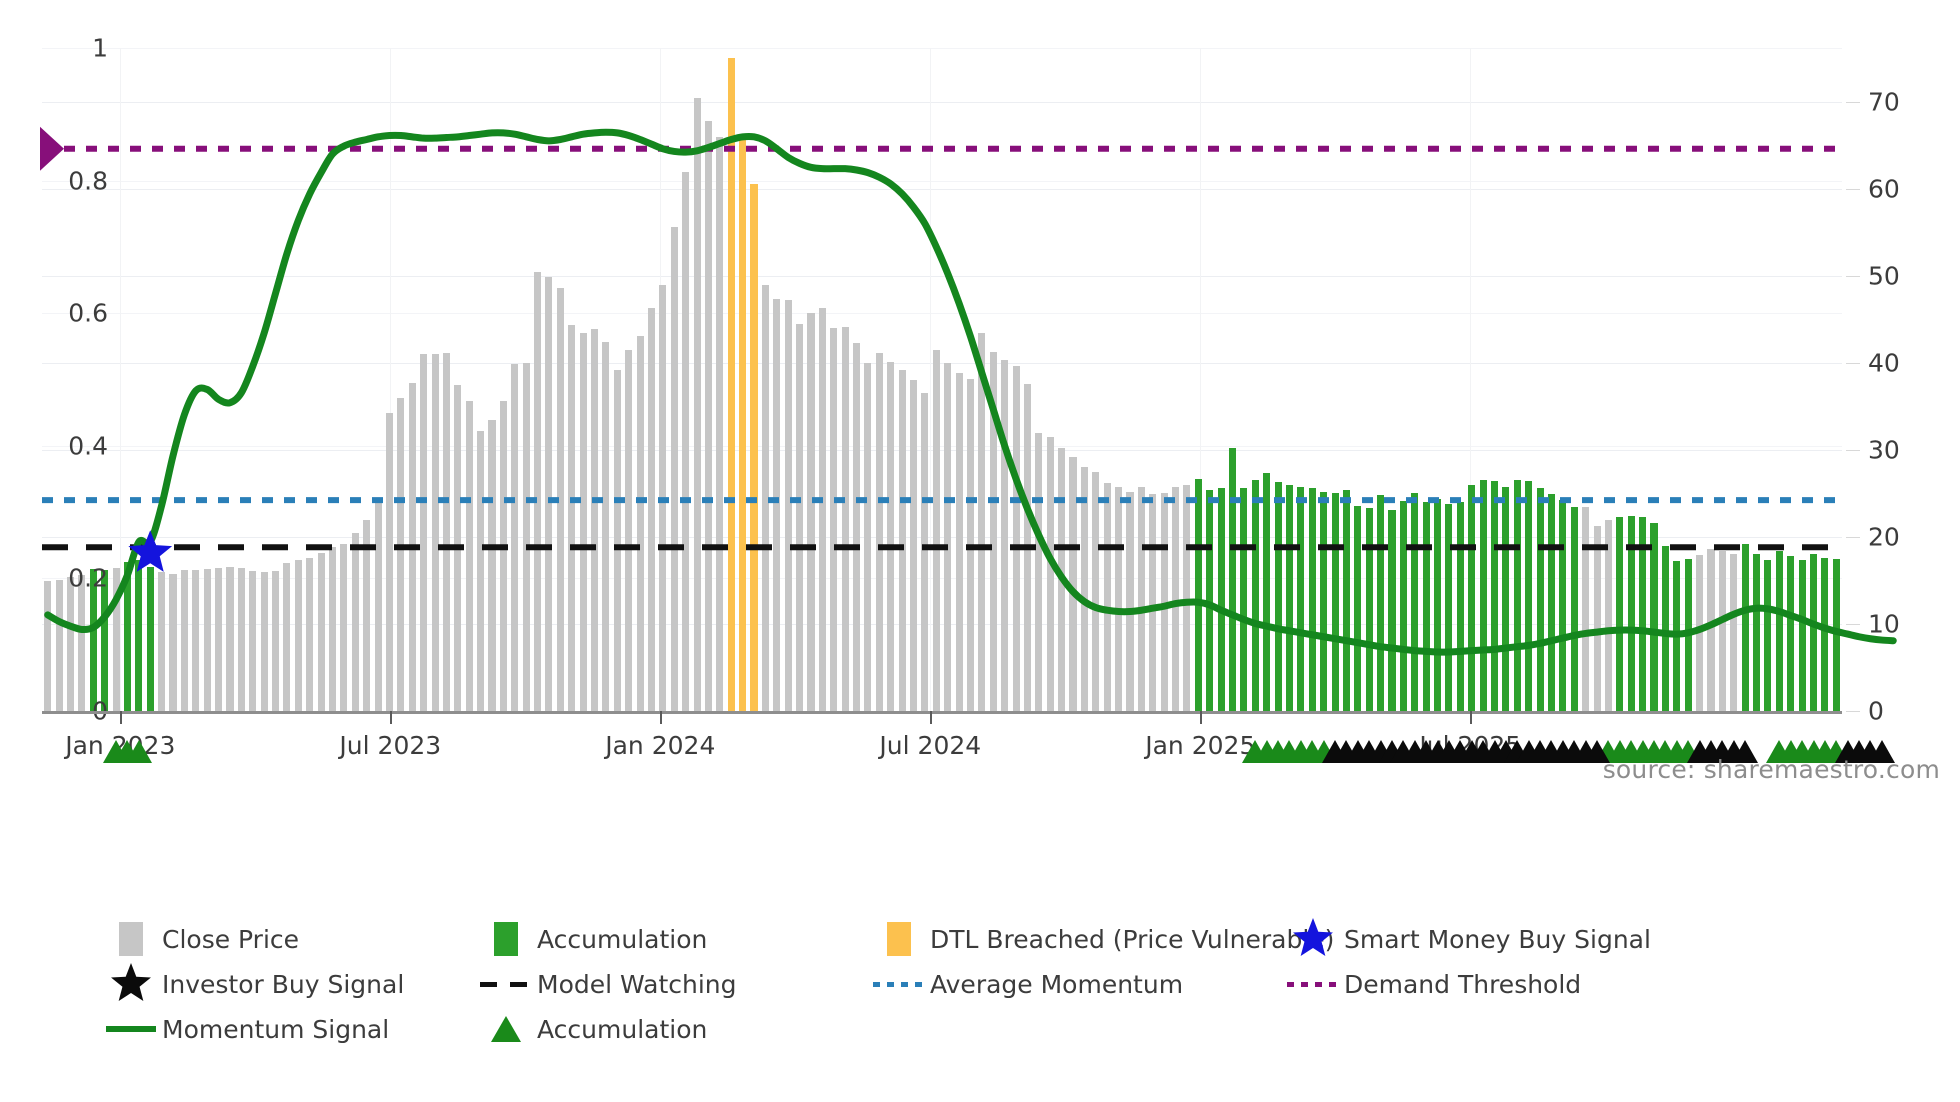 This screenshot has height=1102, width=1960. What do you see at coordinates (276, 1029) in the screenshot?
I see `legend-item-label: Momentum Signal` at bounding box center [276, 1029].